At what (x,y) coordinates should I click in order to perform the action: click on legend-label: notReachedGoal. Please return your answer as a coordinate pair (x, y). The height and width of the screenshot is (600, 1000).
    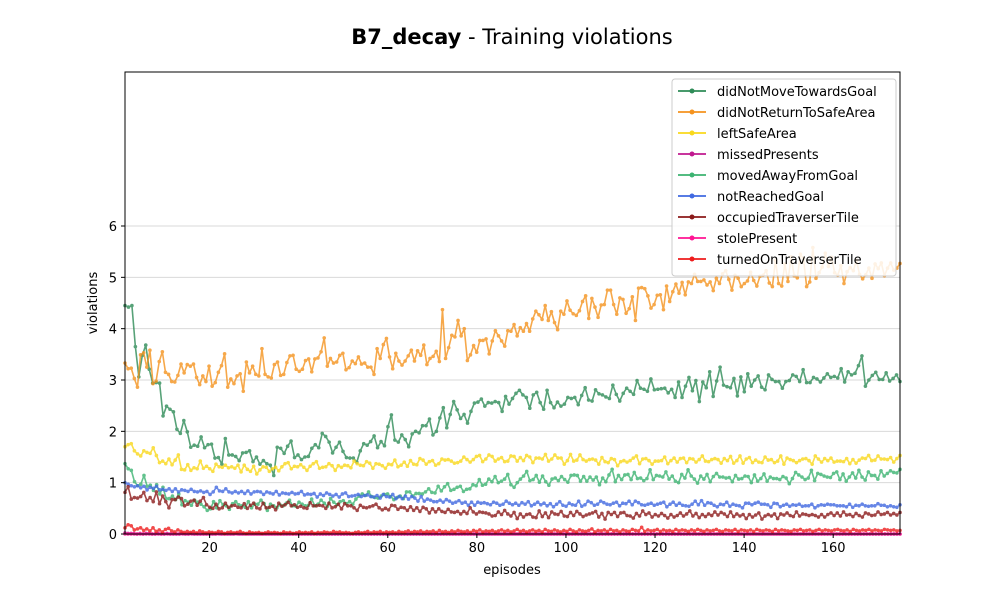
    Looking at the image, I should click on (770, 197).